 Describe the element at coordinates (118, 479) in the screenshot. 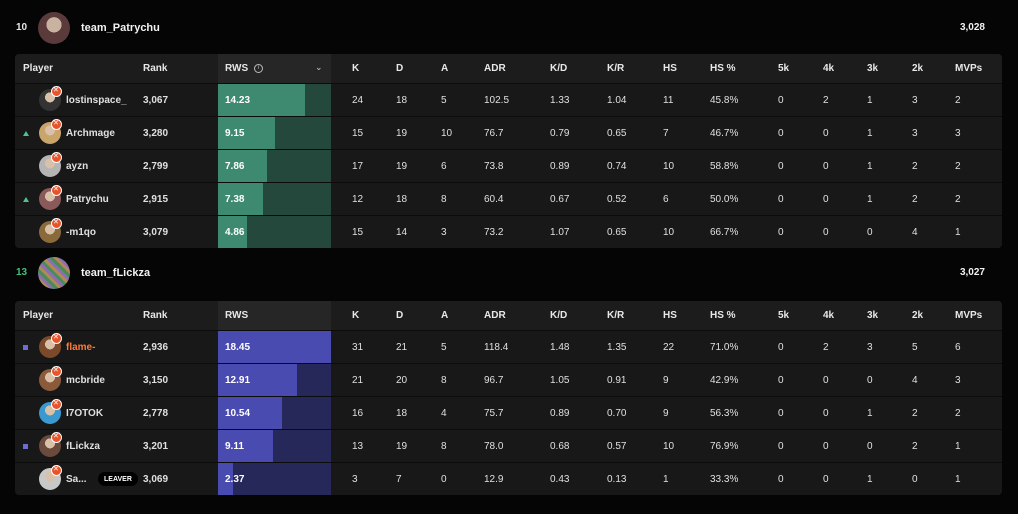

I see `leaver-badge: LEAVER` at that location.